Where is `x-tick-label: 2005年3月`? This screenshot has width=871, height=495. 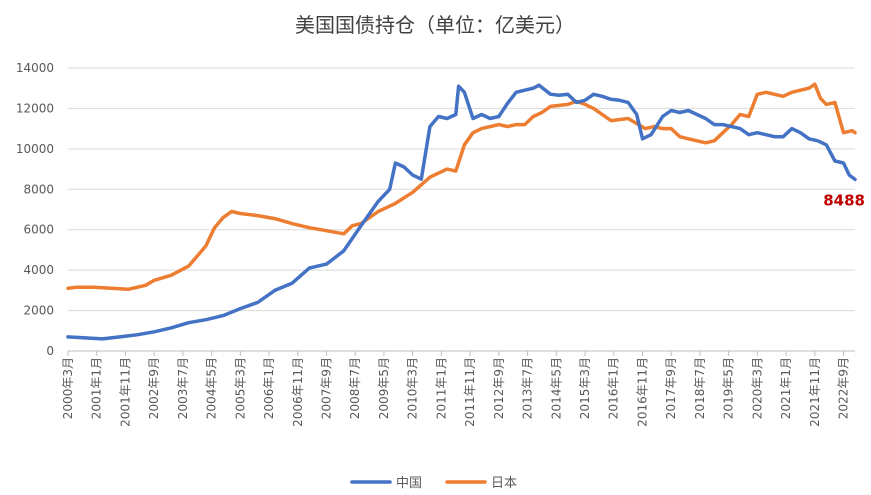 x-tick-label: 2005年3月 is located at coordinates (240, 388).